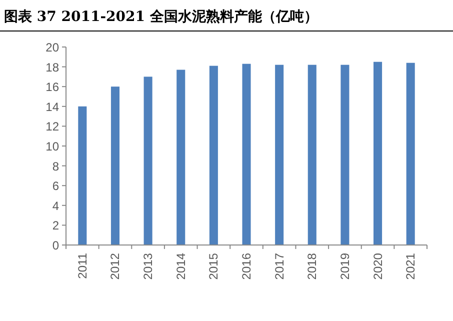 The width and height of the screenshot is (453, 321). I want to click on y-tick-label: 16, so click(53, 87).